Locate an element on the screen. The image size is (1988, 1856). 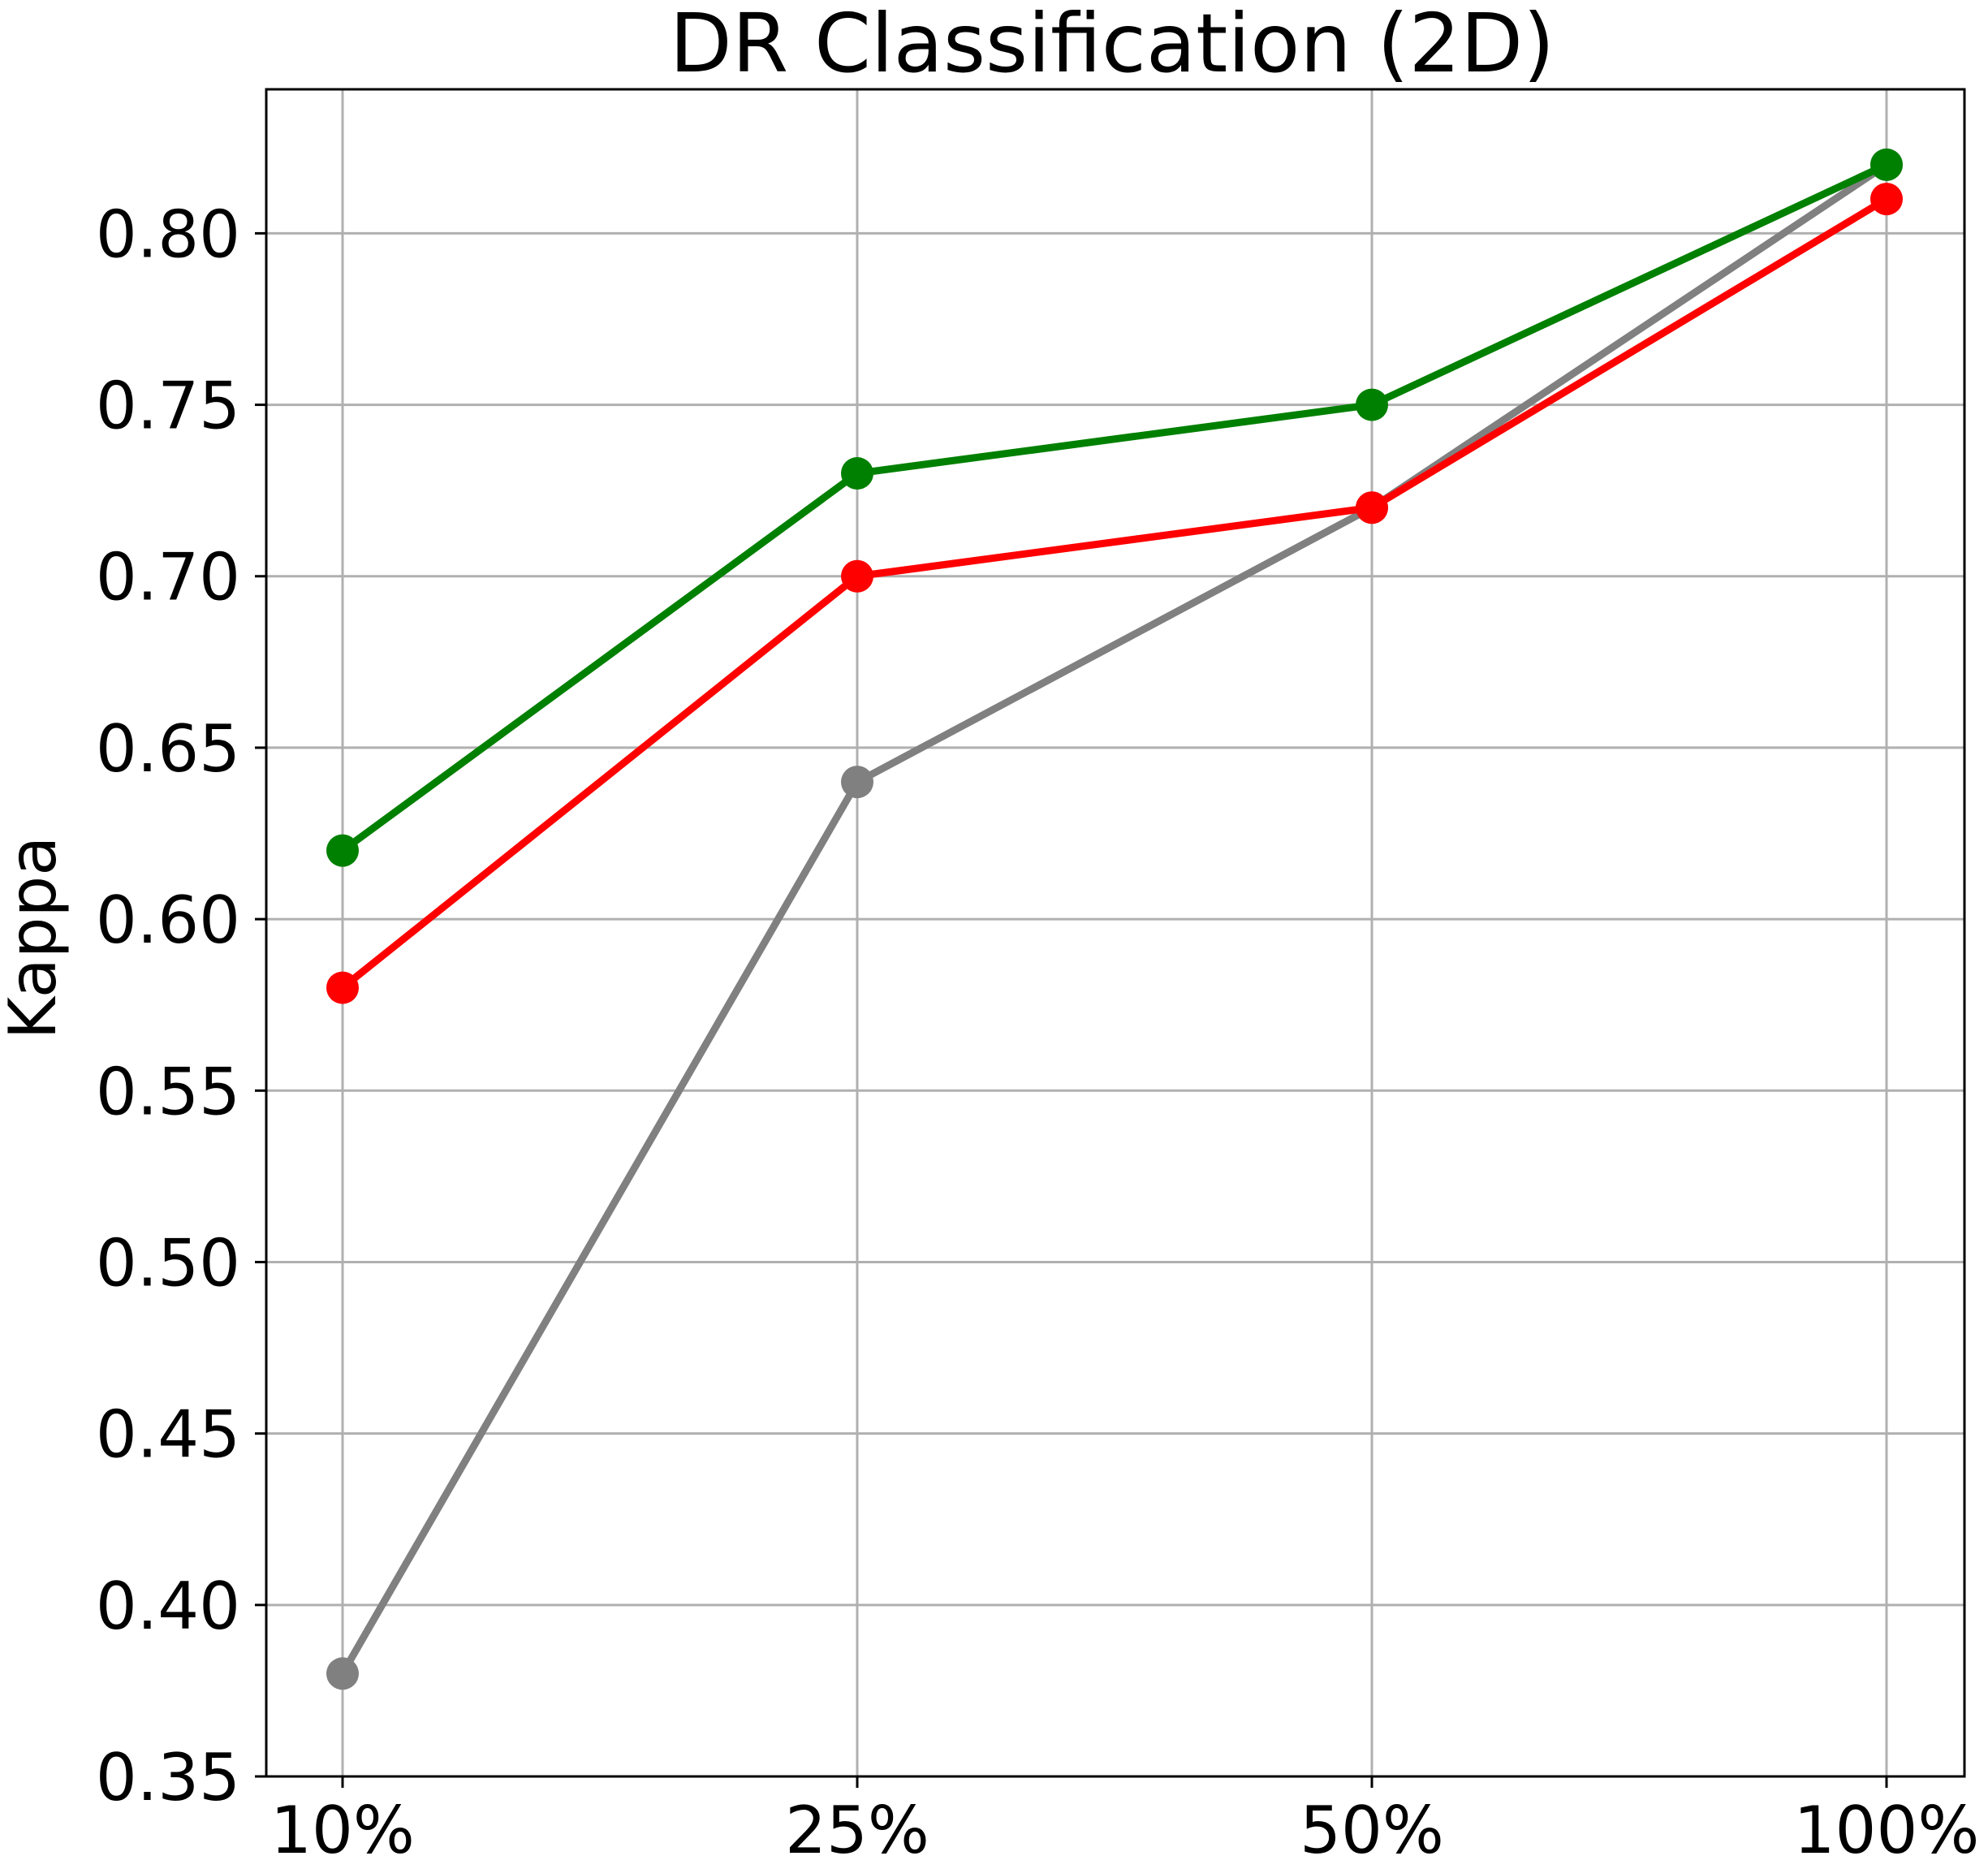
x-tick-label: 100% is located at coordinates (1887, 1824).